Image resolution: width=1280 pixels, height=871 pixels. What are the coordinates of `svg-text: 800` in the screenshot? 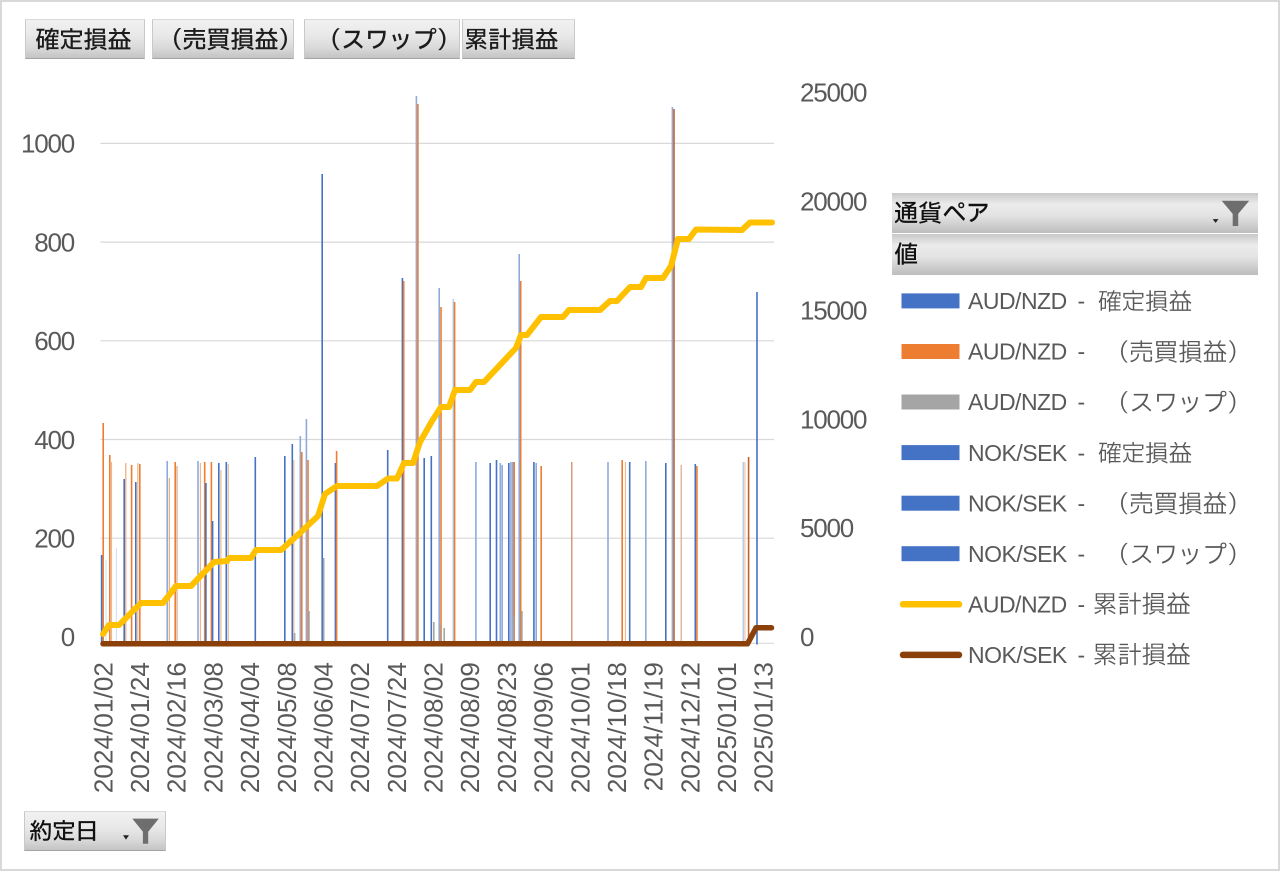 It's located at (54, 242).